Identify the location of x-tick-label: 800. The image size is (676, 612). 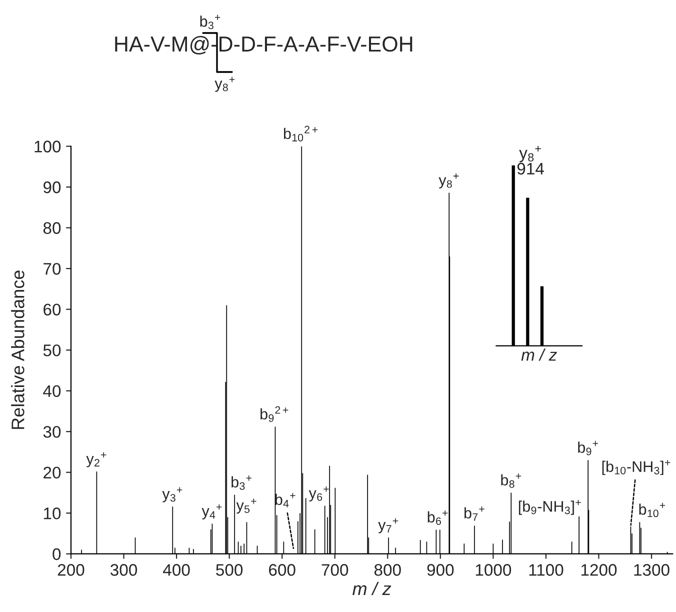
(387, 570).